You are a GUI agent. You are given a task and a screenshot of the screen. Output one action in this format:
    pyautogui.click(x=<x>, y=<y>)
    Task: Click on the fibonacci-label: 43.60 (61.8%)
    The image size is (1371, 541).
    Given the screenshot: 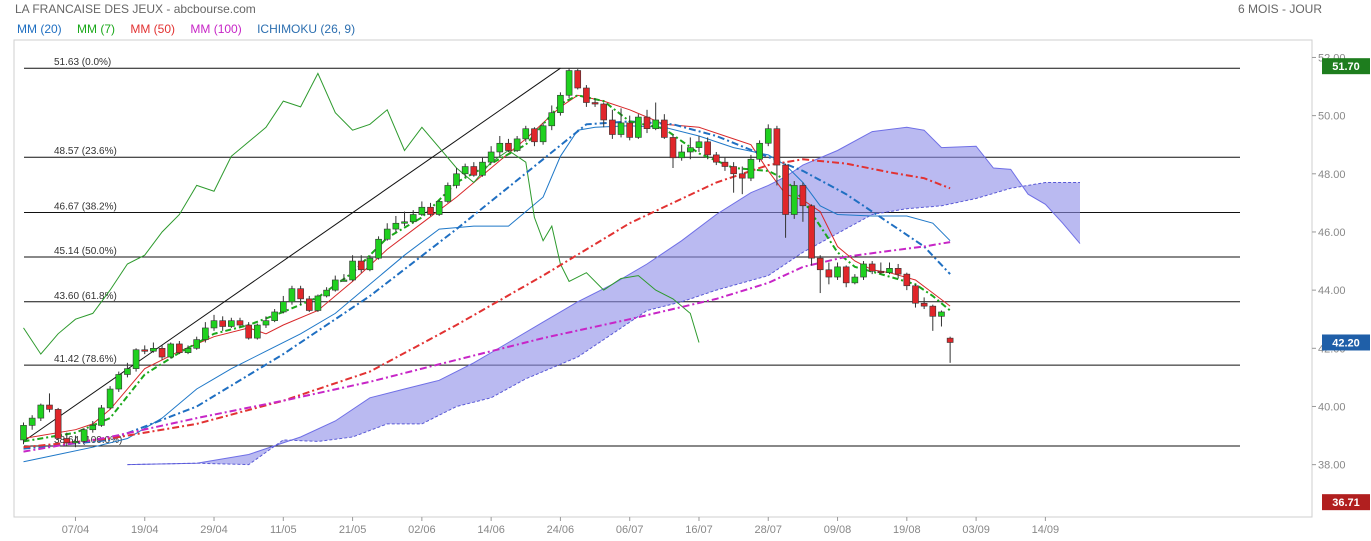 What is the action you would take?
    pyautogui.click(x=85, y=296)
    